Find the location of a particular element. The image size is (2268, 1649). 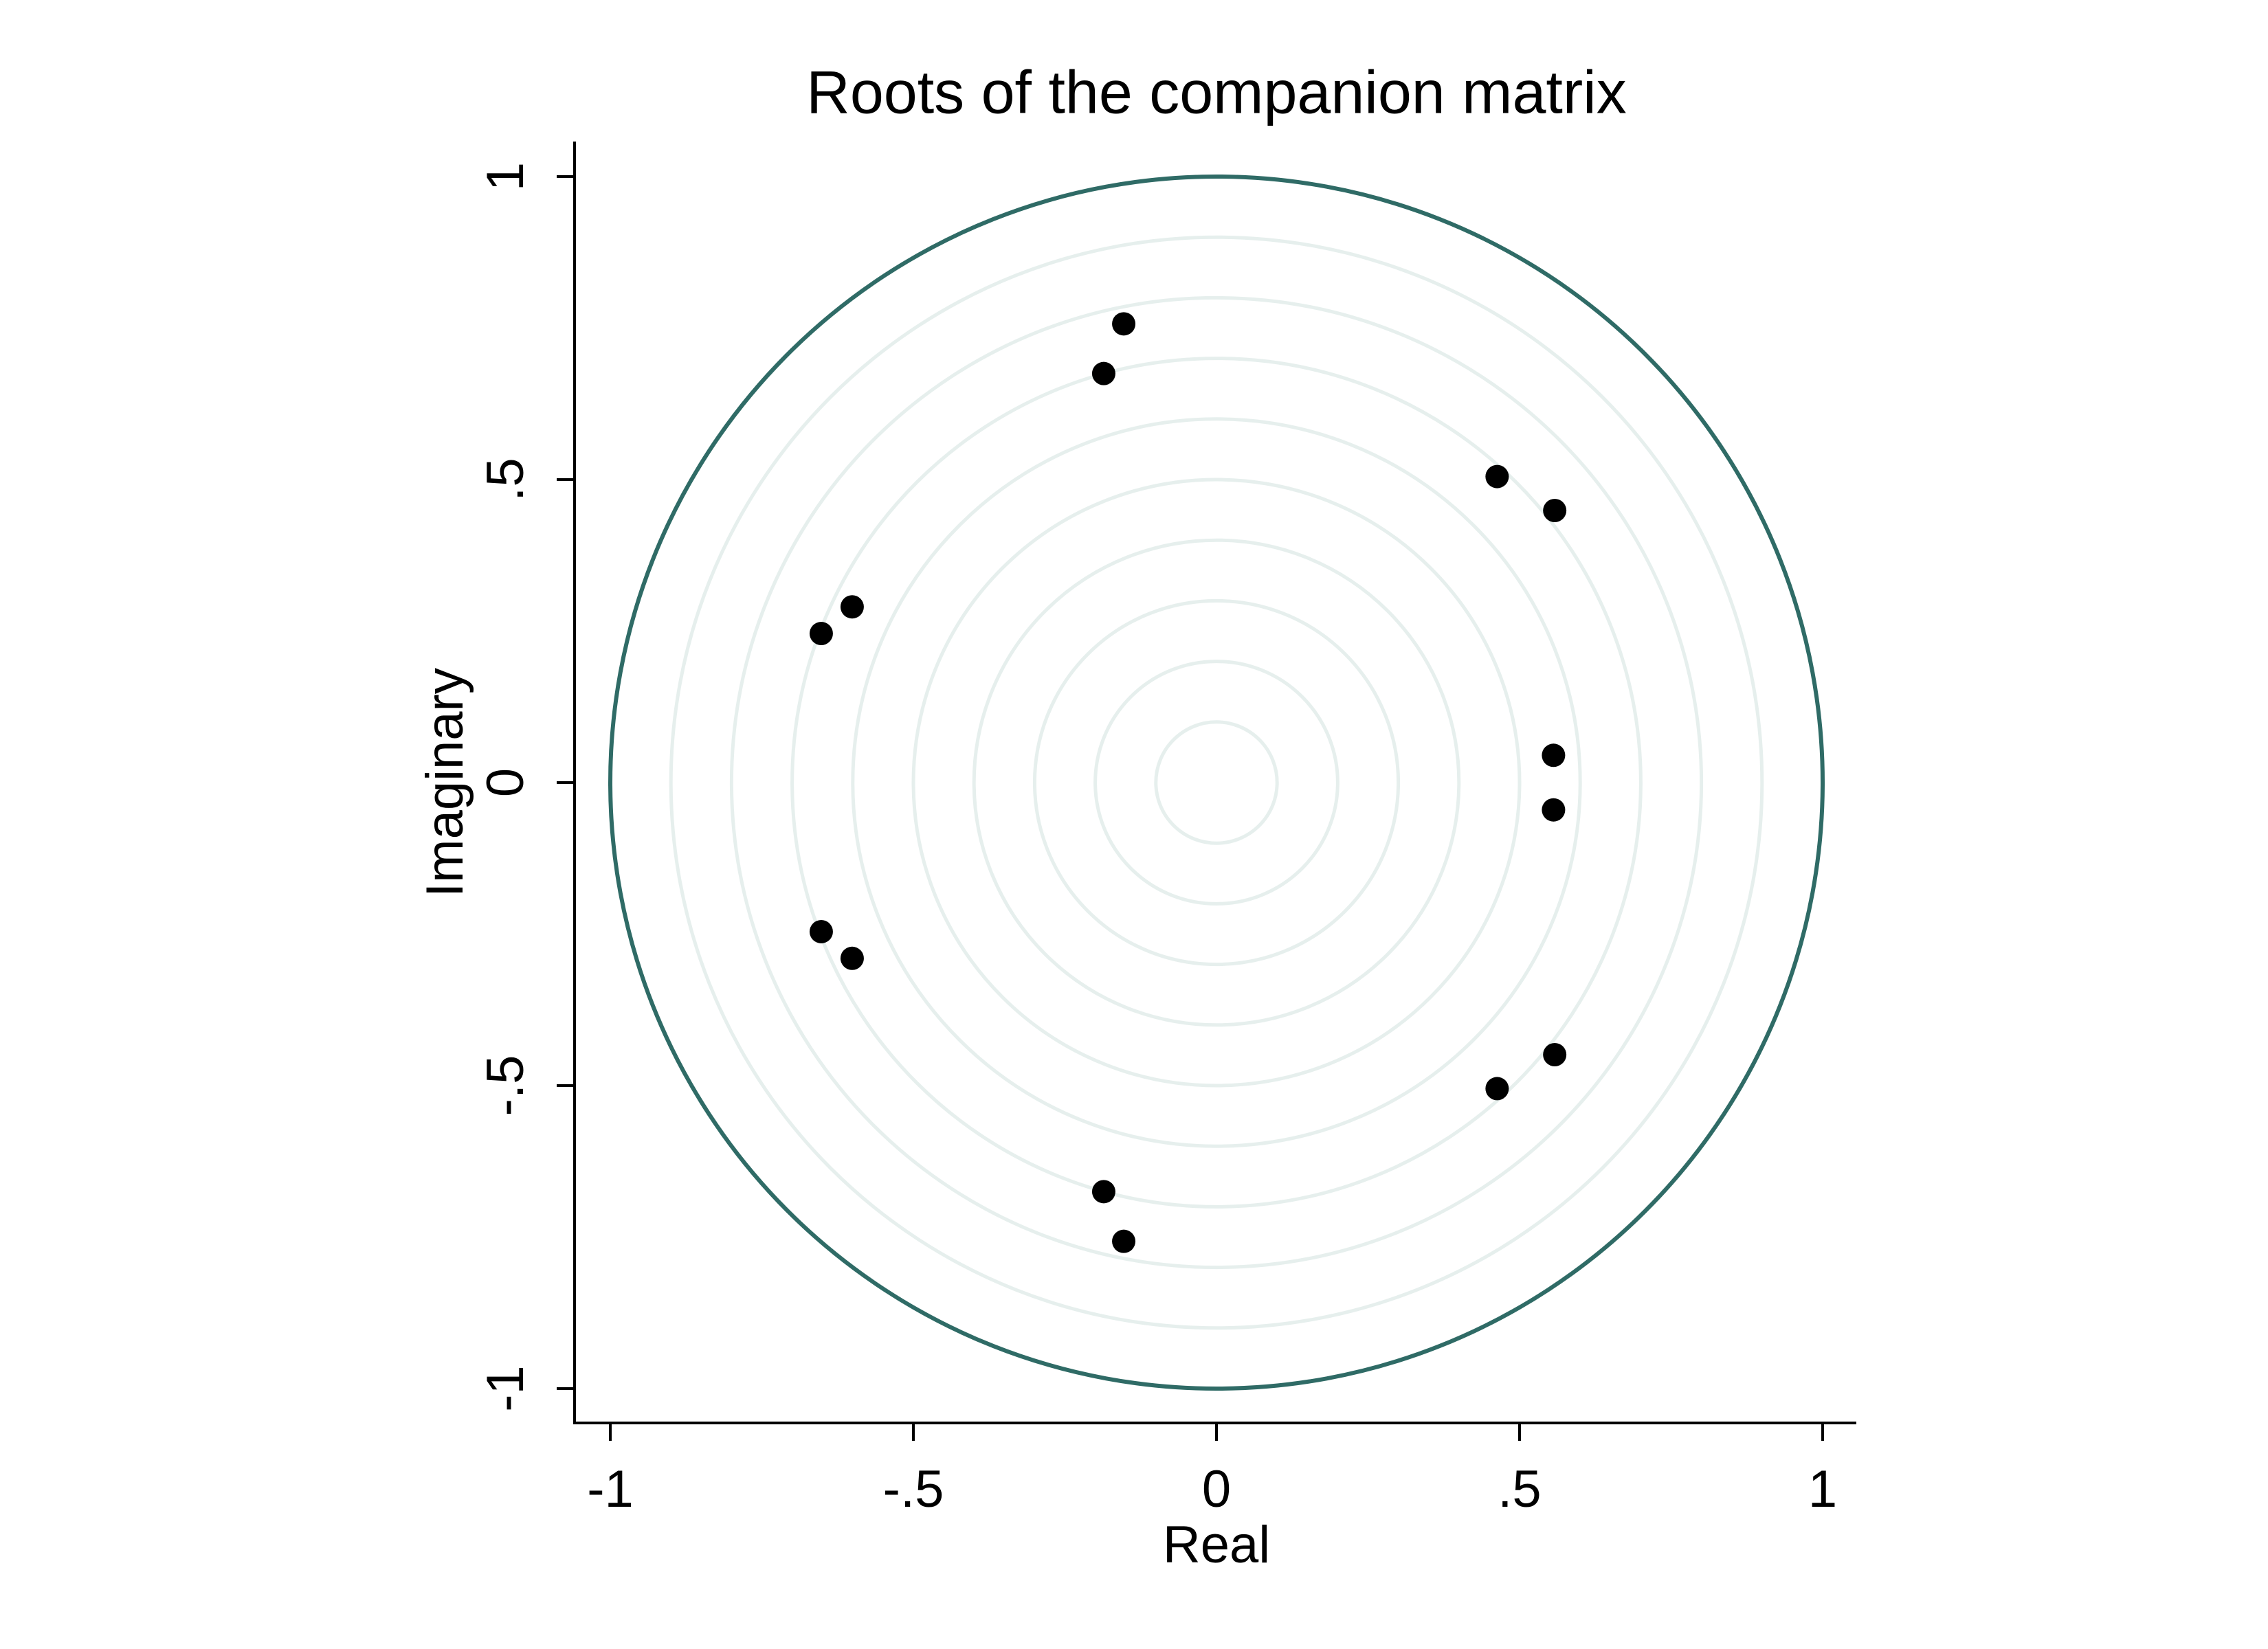

x-tick-label: -1 is located at coordinates (610, 1489).